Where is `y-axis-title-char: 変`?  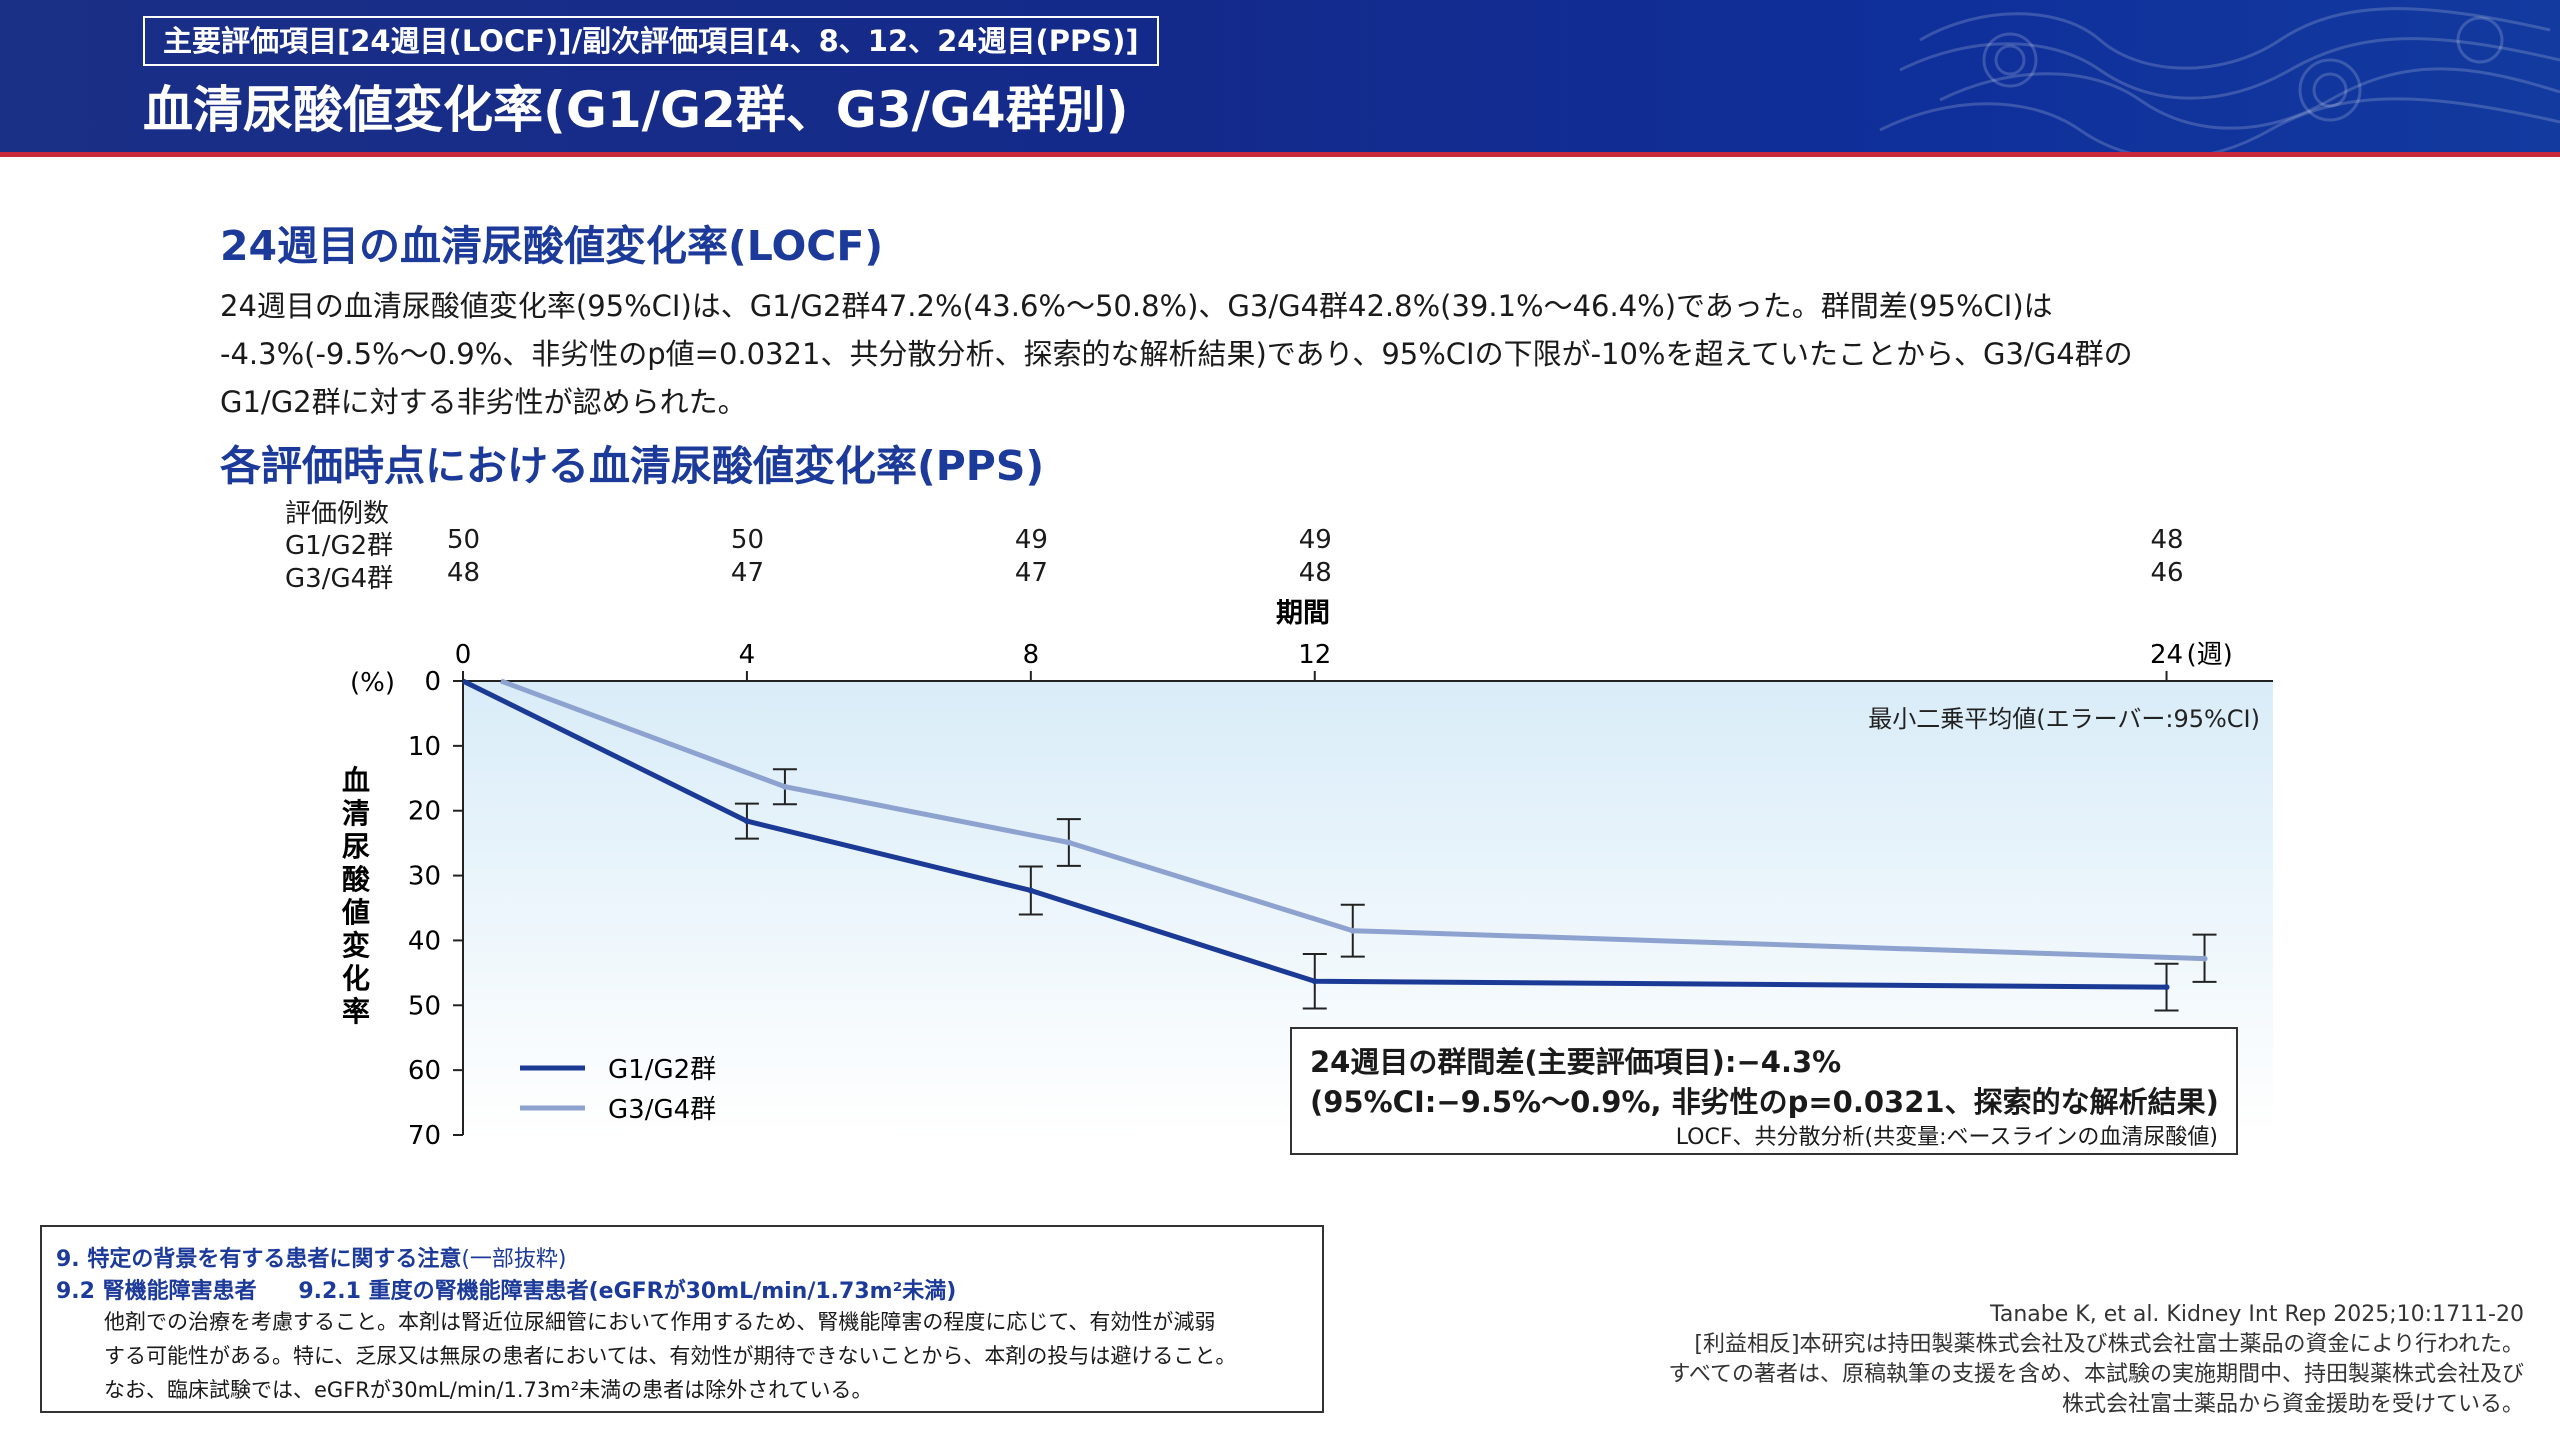 y-axis-title-char: 変 is located at coordinates (356, 945).